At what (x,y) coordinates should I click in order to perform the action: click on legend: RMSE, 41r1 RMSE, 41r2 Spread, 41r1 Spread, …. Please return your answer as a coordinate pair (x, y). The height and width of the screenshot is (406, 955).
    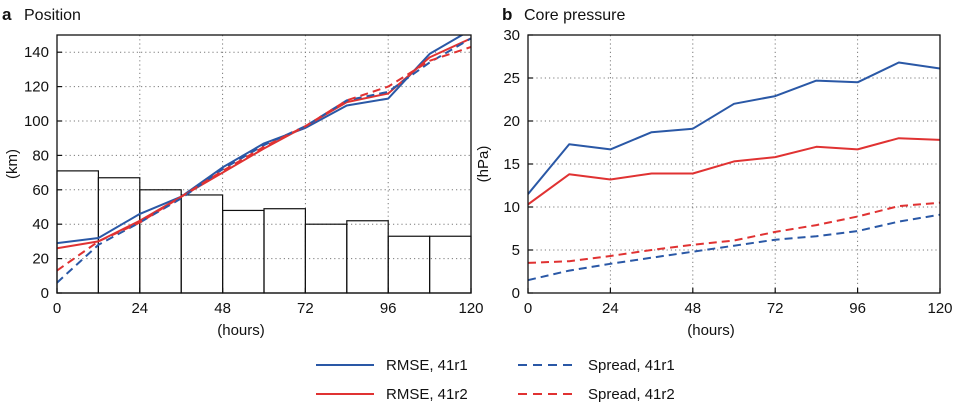
    Looking at the image, I should click on (495, 380).